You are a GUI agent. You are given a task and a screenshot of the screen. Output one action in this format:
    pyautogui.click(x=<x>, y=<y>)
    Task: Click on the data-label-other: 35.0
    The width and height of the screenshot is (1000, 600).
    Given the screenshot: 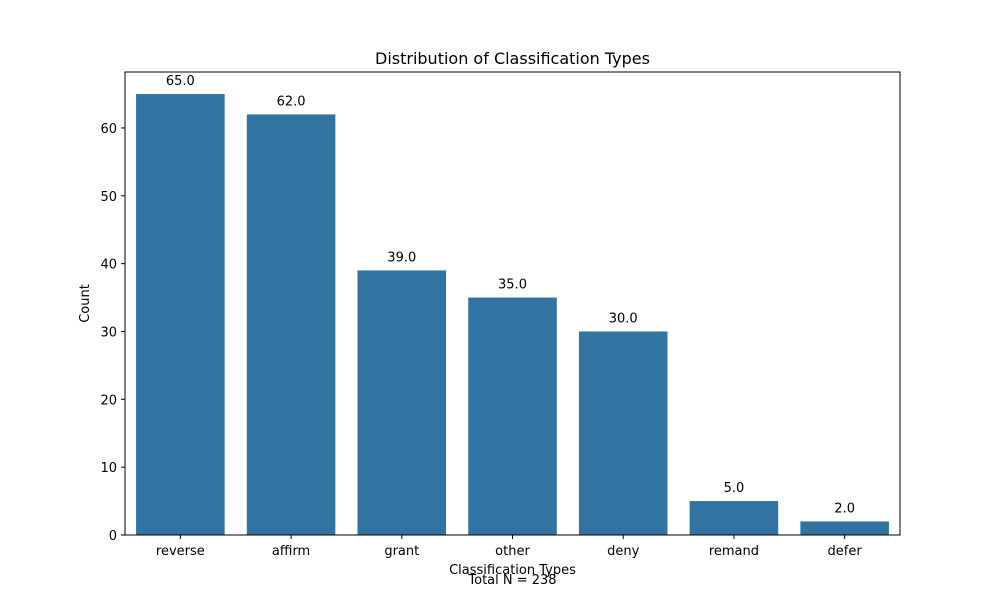 What is the action you would take?
    pyautogui.click(x=512, y=285)
    